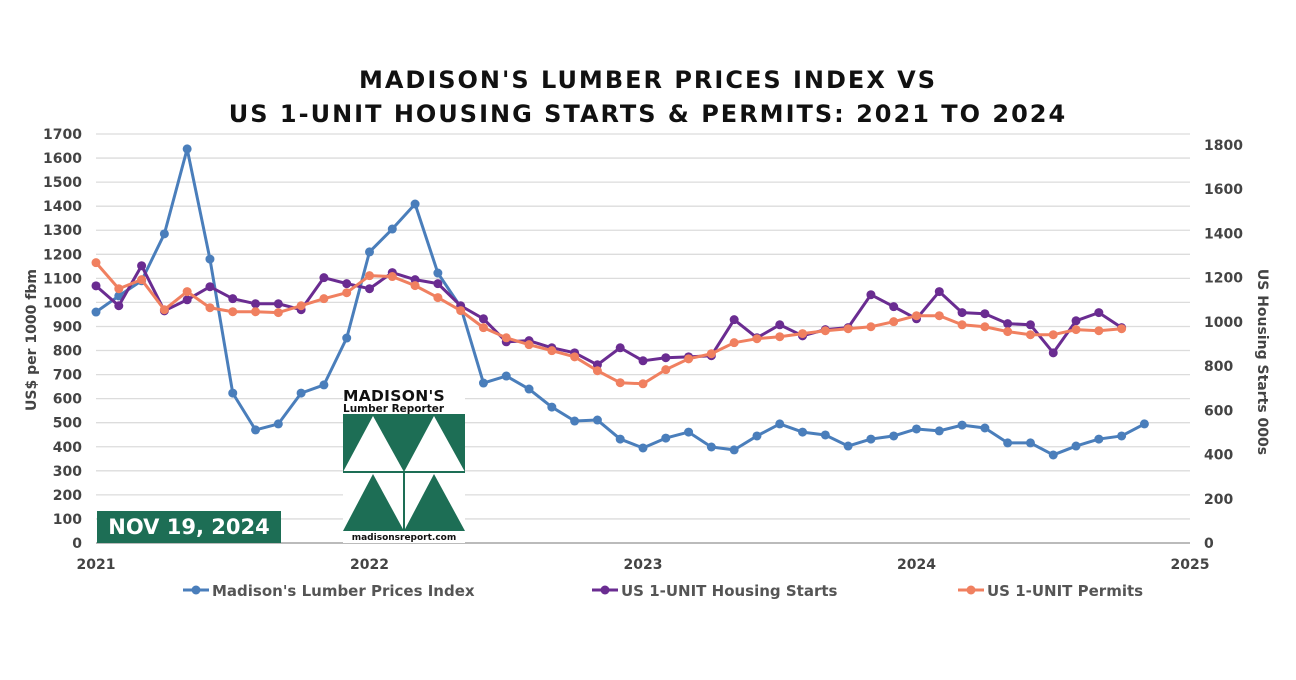 Image resolution: width=1296 pixels, height=680 pixels. What do you see at coordinates (329, 591) in the screenshot?
I see `legend-item: Madison's Lumber Prices Index` at bounding box center [329, 591].